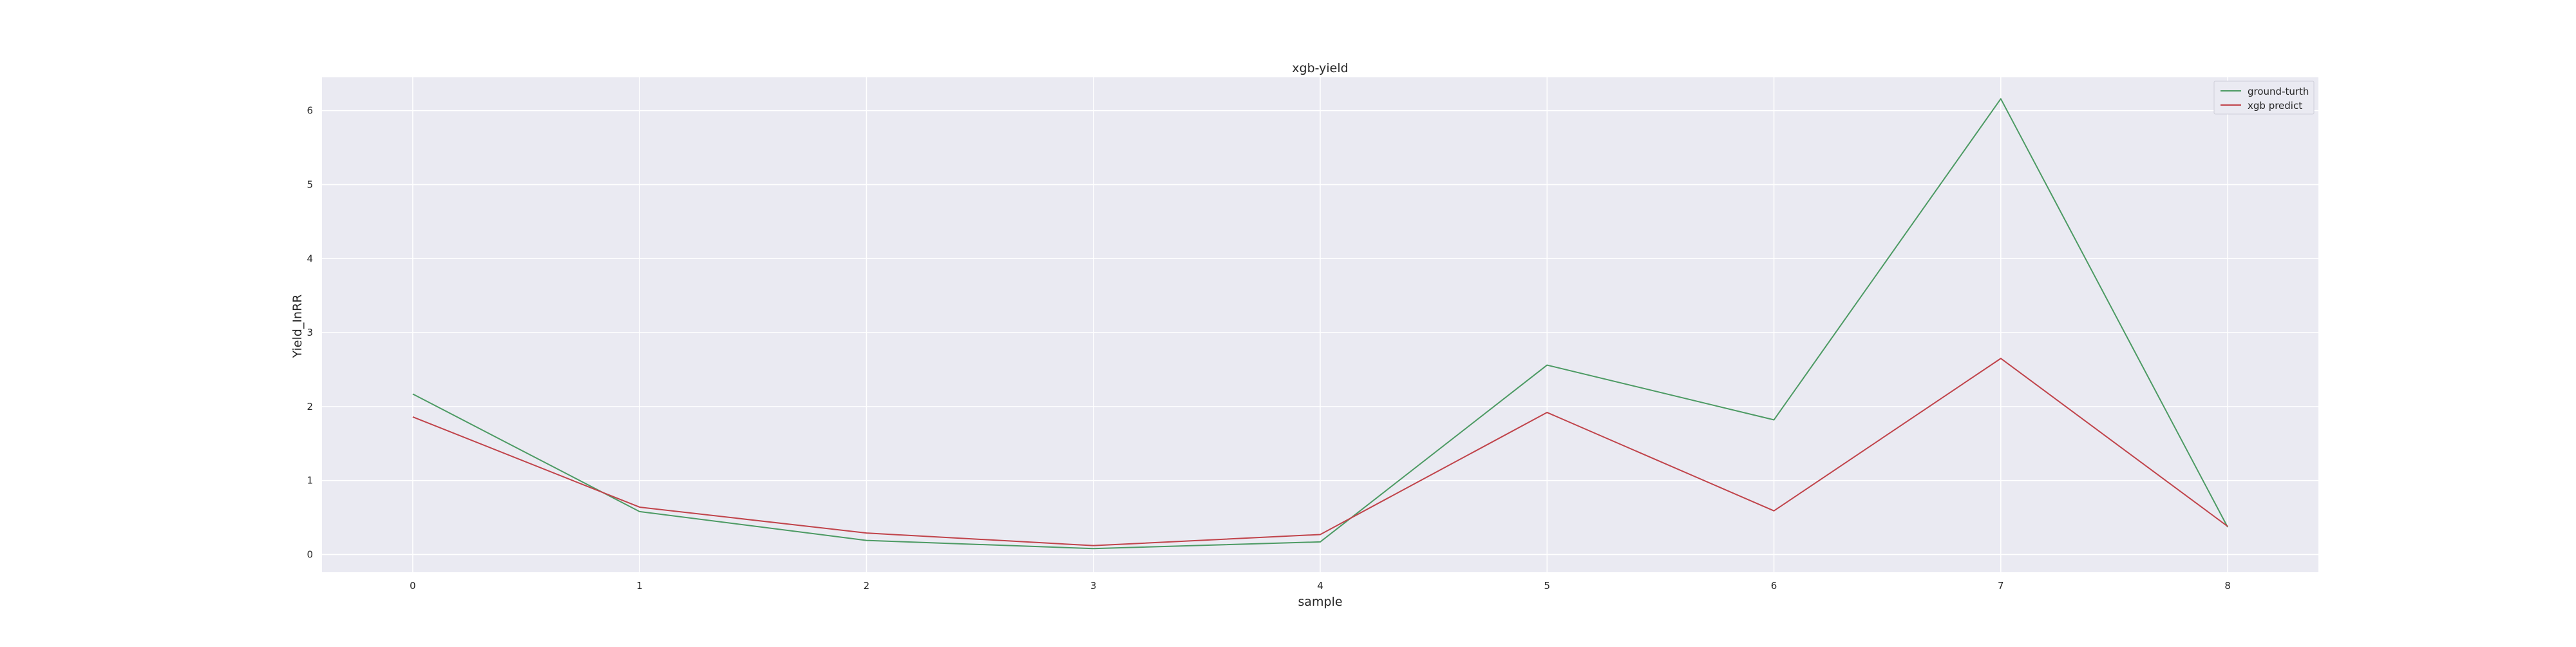 The width and height of the screenshot is (2576, 647). What do you see at coordinates (310, 554) in the screenshot?
I see `y-tick-label: 0` at bounding box center [310, 554].